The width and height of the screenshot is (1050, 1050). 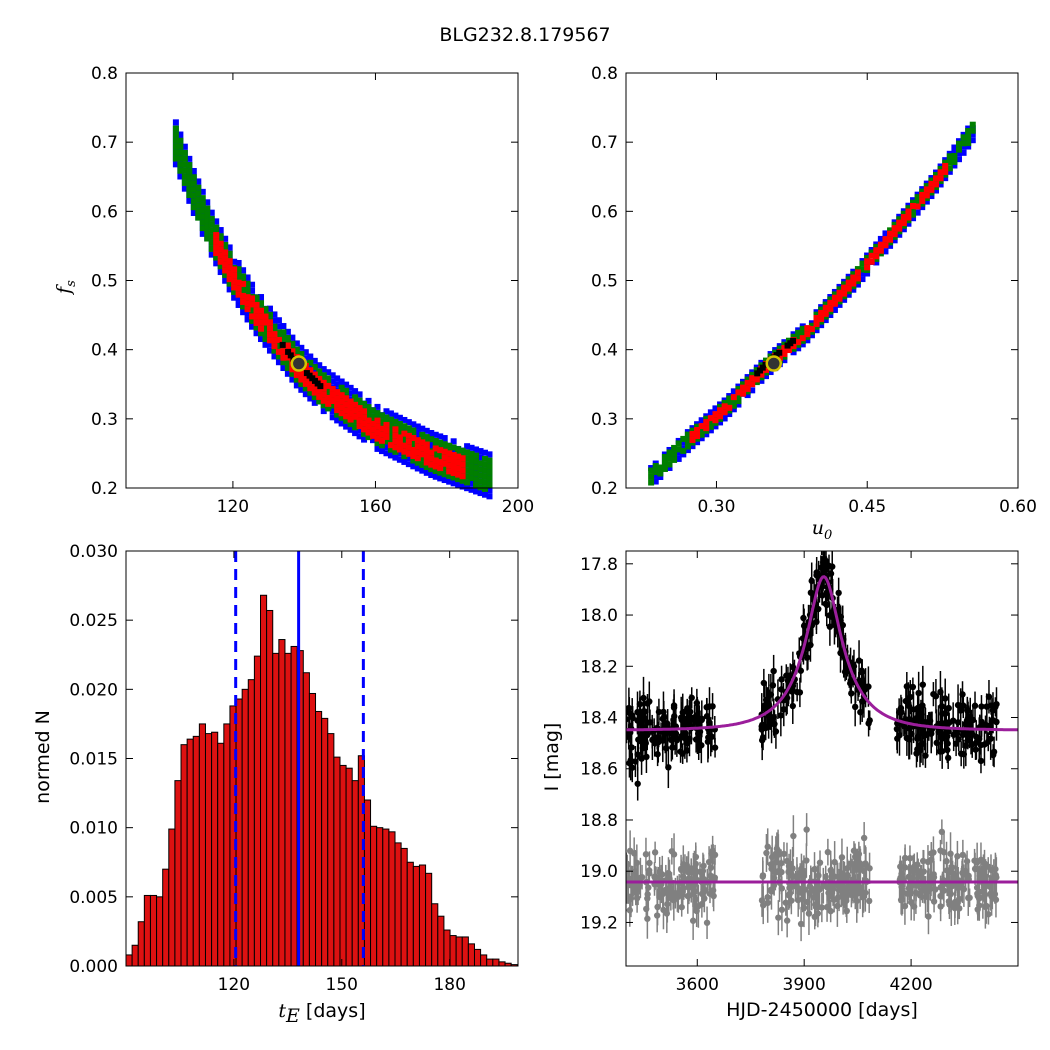 I want to click on x-tick-label: 120, so click(x=234, y=985).